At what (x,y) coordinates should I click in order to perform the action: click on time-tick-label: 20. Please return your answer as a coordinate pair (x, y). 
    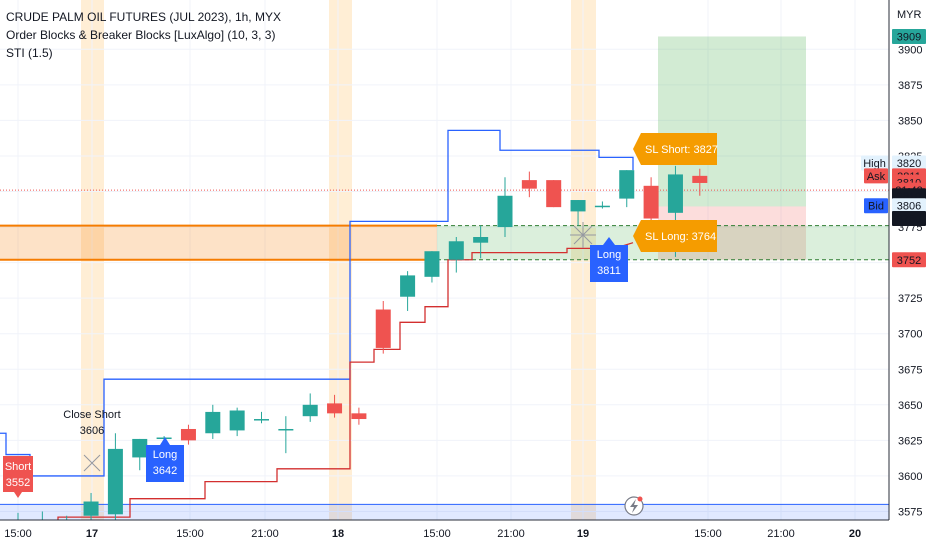
    Looking at the image, I should click on (855, 534).